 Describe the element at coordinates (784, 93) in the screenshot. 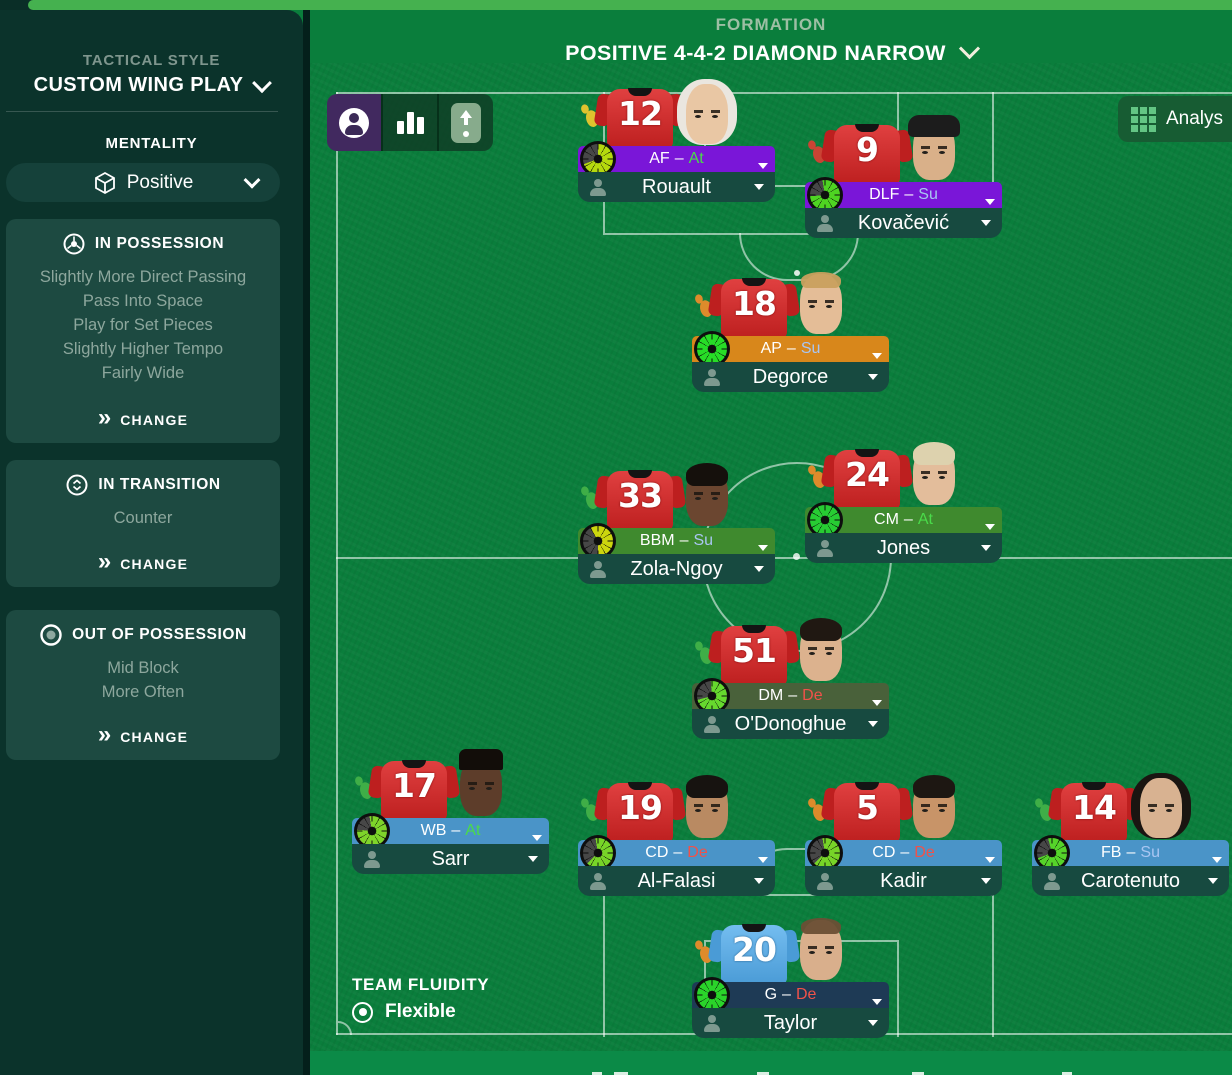

I see `pitch-goal-line-top` at that location.